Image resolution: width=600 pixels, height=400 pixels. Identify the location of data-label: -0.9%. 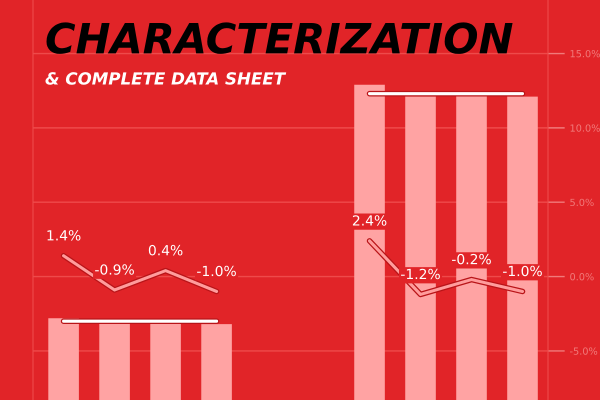
(114, 269).